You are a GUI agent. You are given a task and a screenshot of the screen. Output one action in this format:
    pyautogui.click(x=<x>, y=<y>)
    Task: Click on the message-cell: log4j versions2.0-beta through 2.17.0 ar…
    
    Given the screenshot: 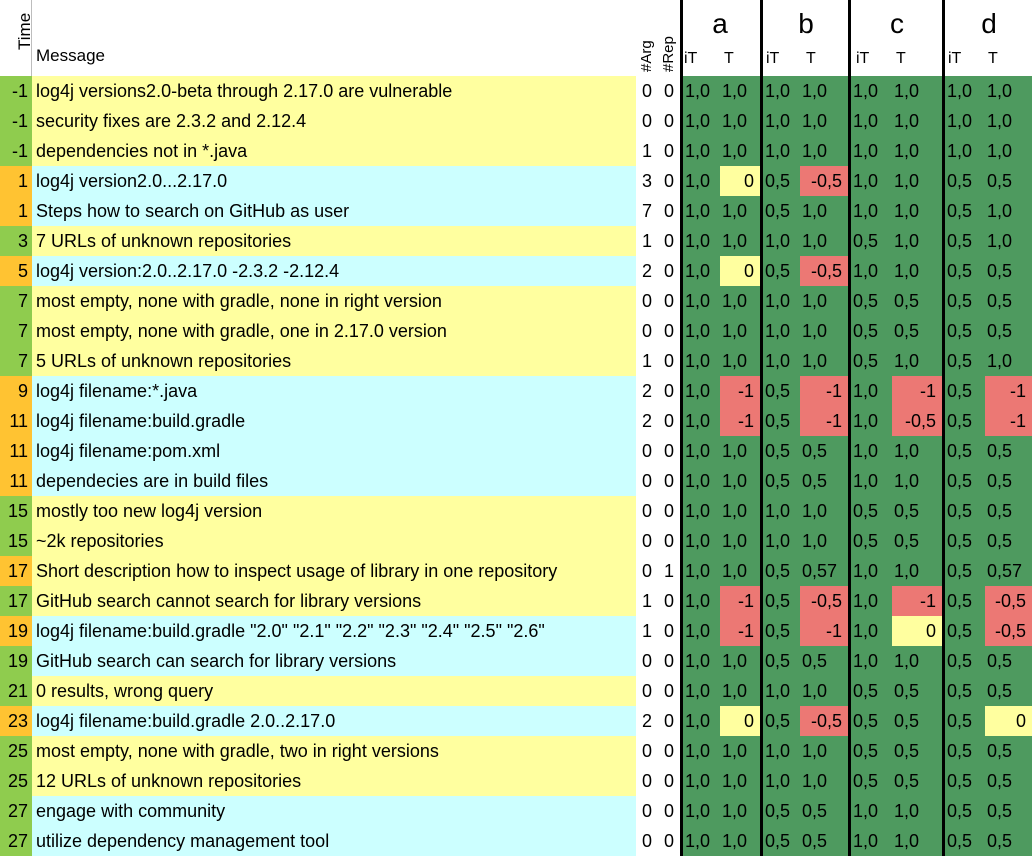 What is the action you would take?
    pyautogui.click(x=244, y=91)
    